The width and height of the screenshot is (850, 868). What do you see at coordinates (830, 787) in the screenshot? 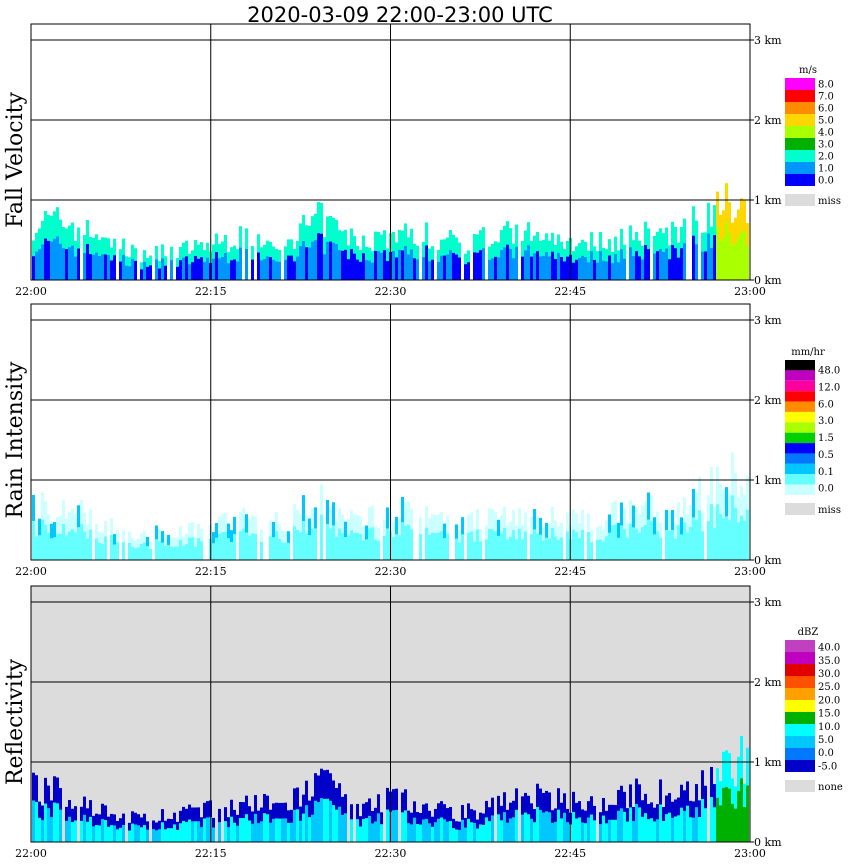
I see `legend-missing-label: none` at bounding box center [830, 787].